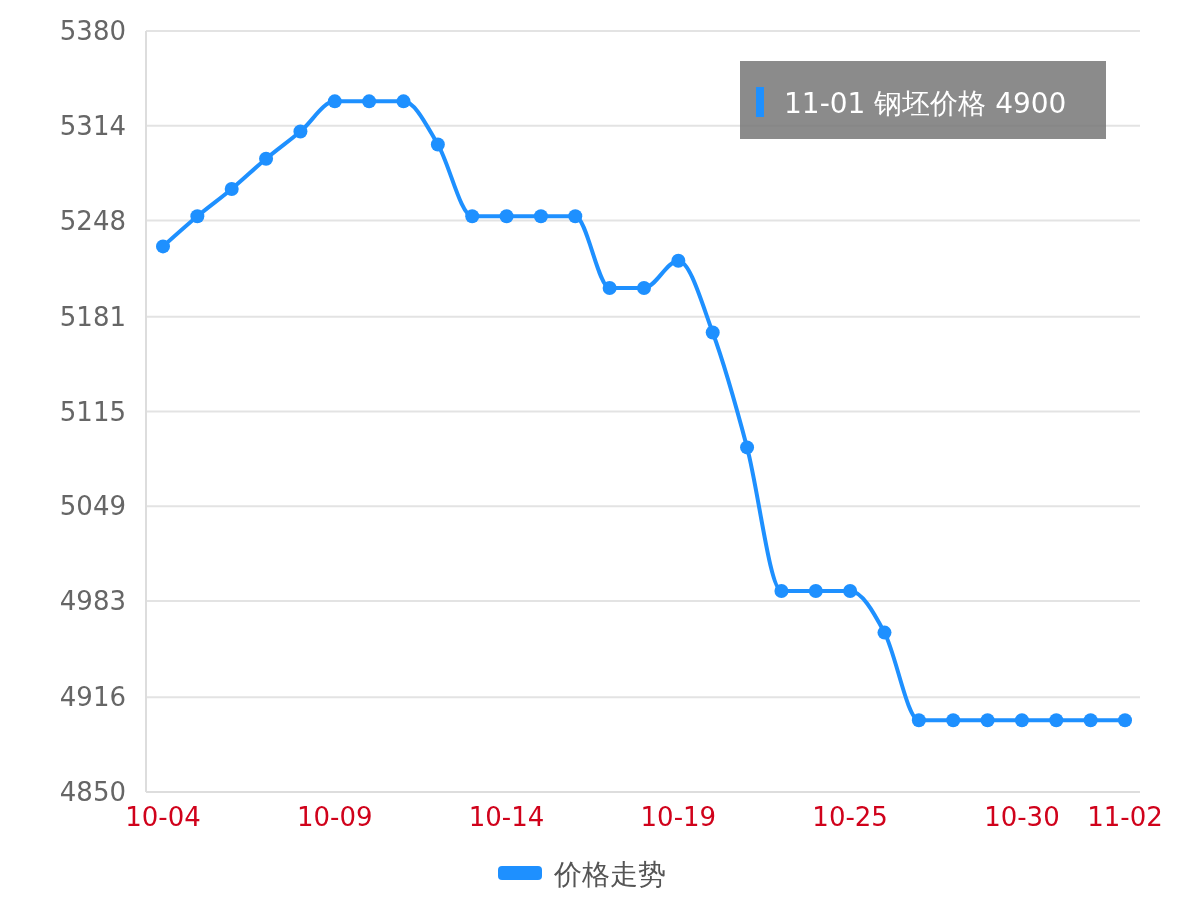 Image resolution: width=1198 pixels, height=898 pixels. Describe the element at coordinates (92, 125) in the screenshot. I see `y-tick-label: 5314` at that location.